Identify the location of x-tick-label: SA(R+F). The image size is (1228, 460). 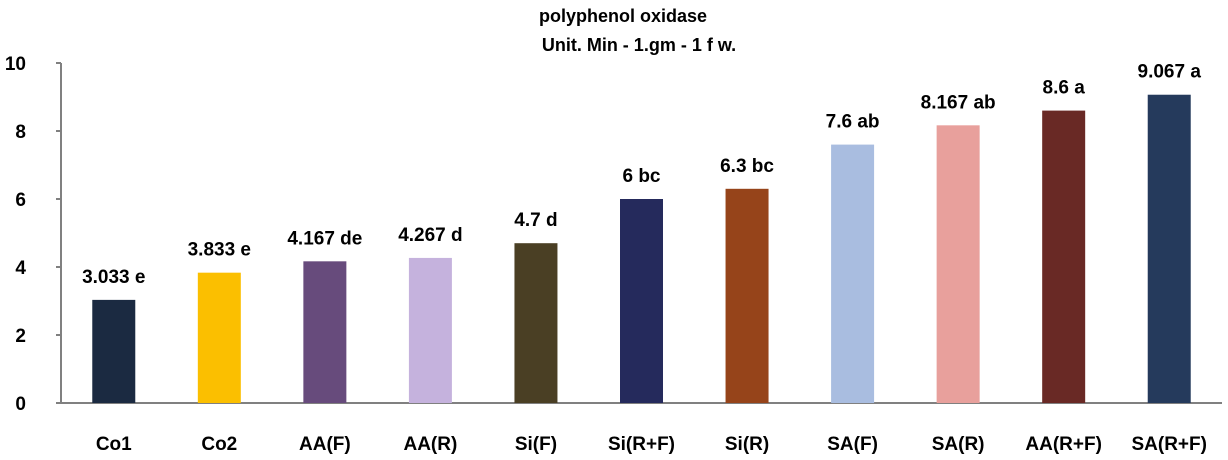
(1168, 444).